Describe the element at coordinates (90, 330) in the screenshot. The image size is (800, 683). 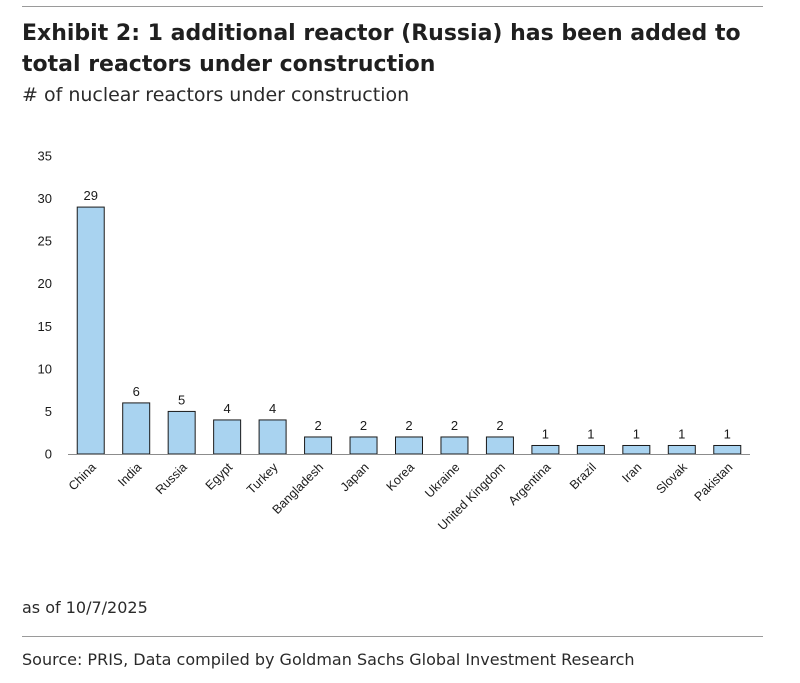
I see `bar-china` at that location.